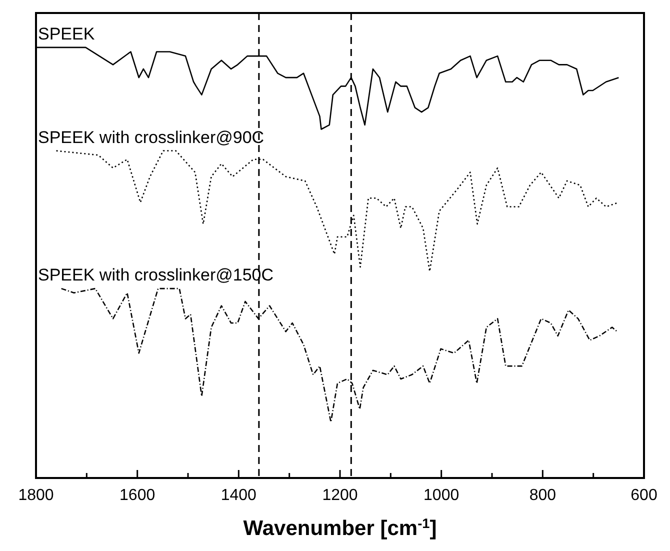 The height and width of the screenshot is (551, 670). What do you see at coordinates (67, 34) in the screenshot?
I see `series-label: SPEEK` at bounding box center [67, 34].